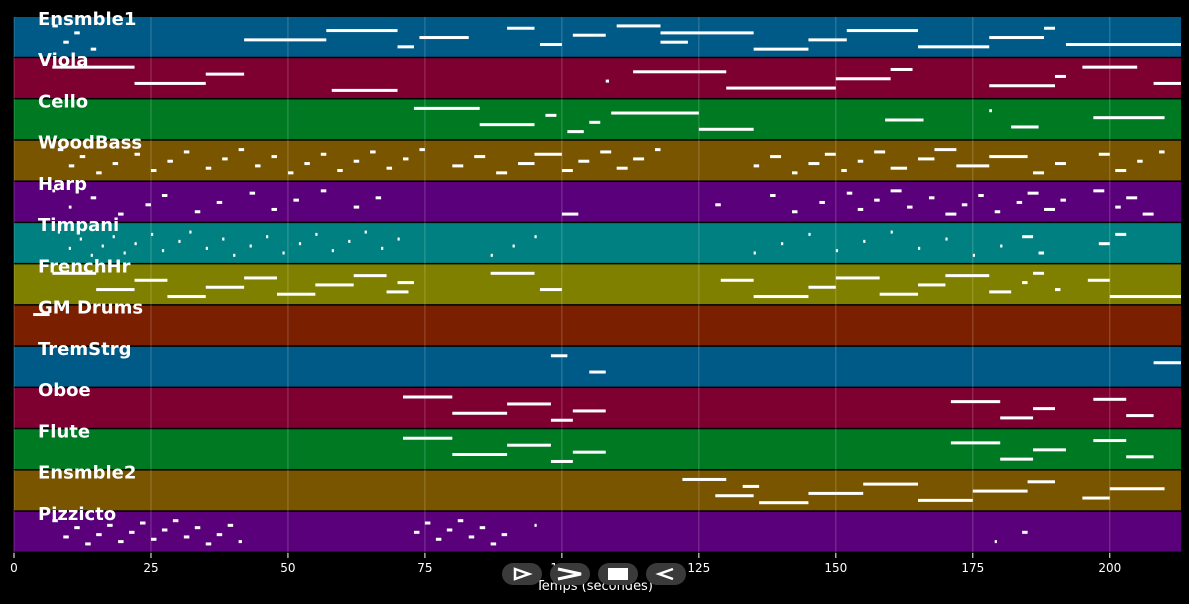 This screenshot has width=1189, height=604. Describe the element at coordinates (594, 574) in the screenshot. I see `playback-controls` at that location.